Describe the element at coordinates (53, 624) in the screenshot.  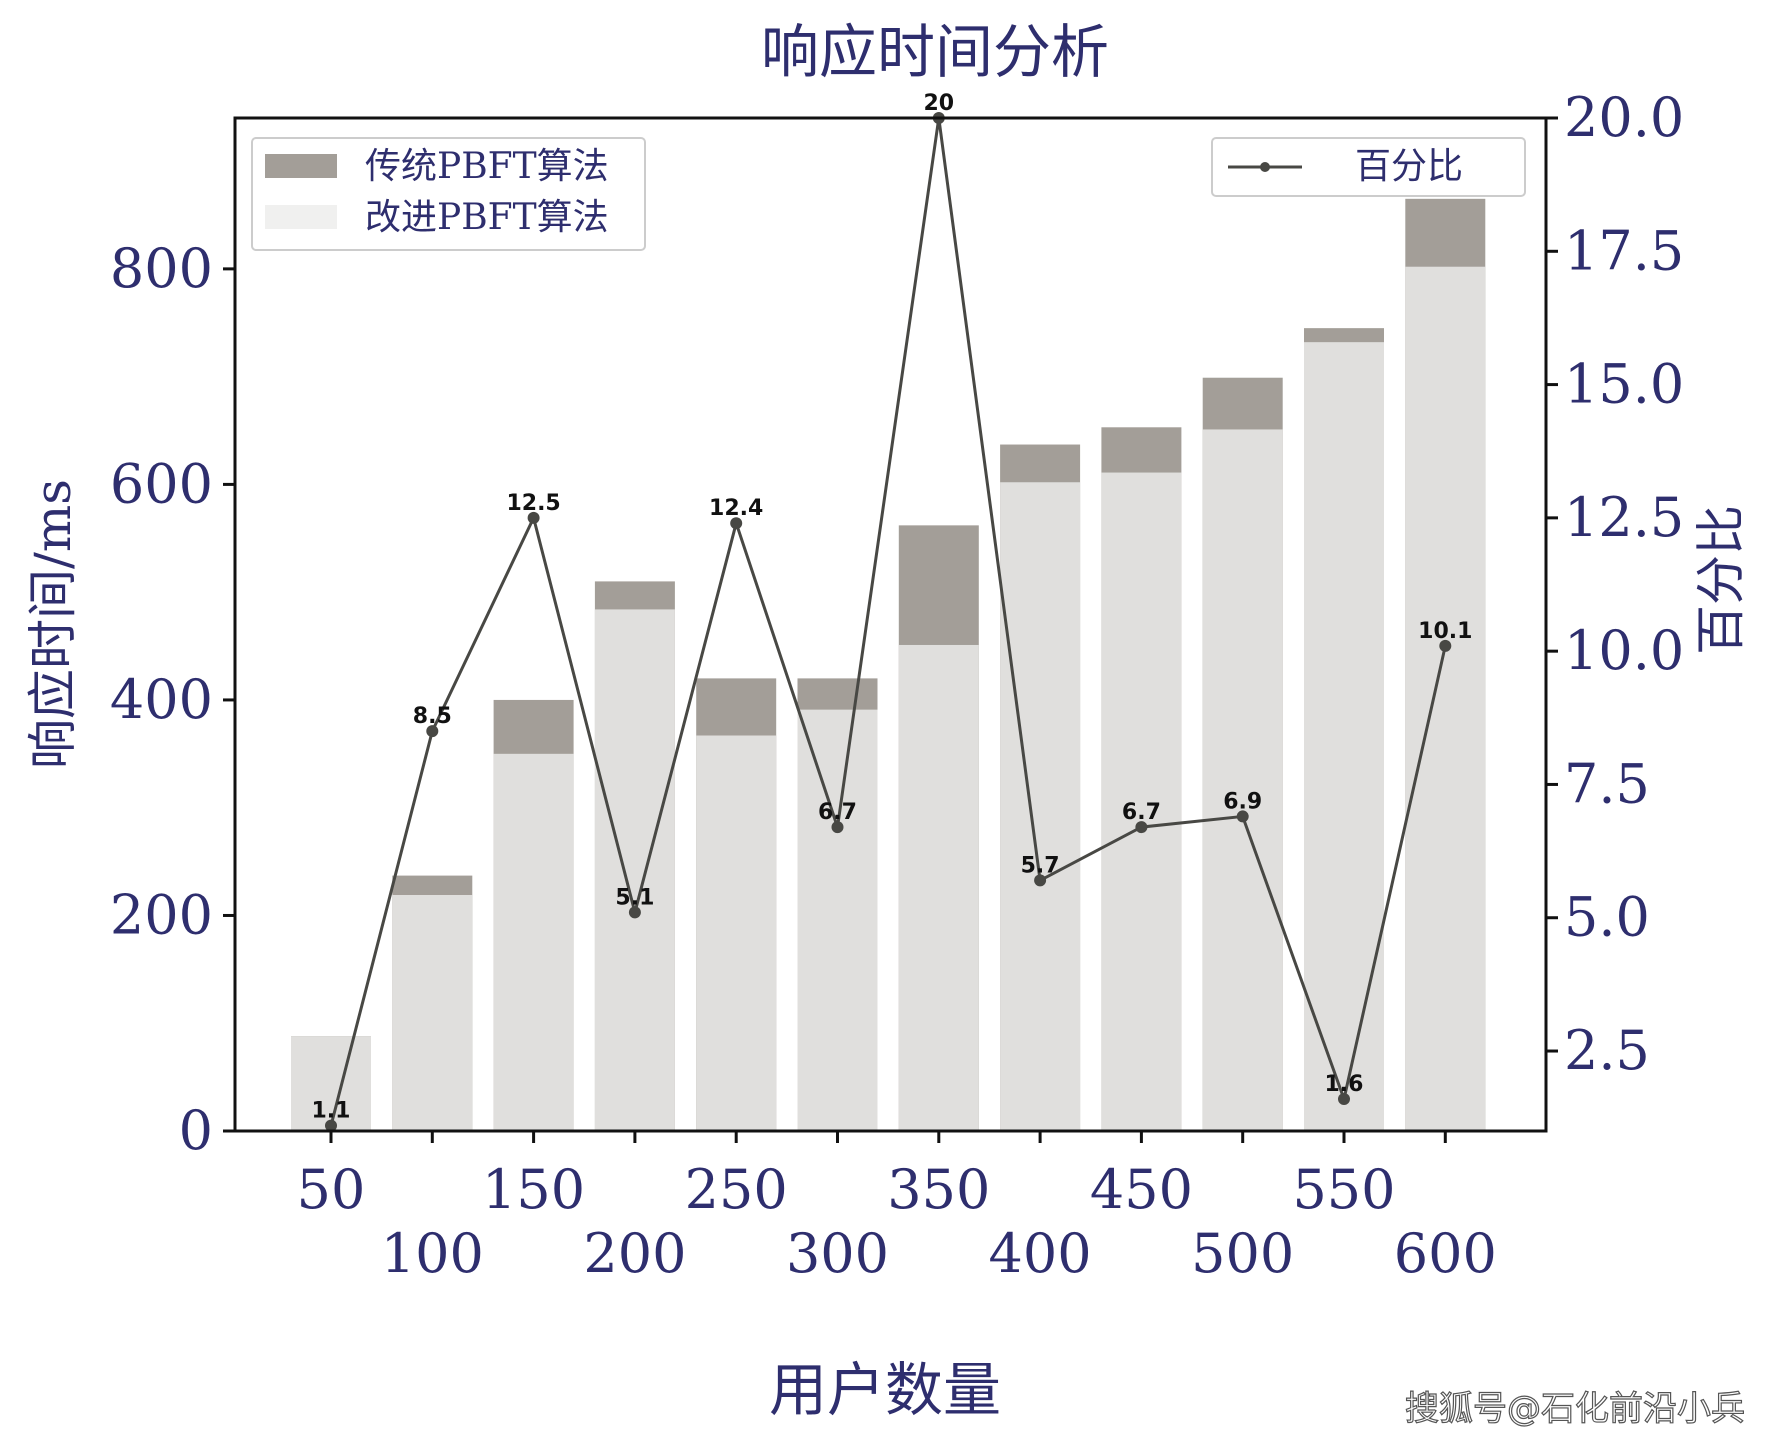
I see `y-axis-label: 响应时间/ms` at that location.